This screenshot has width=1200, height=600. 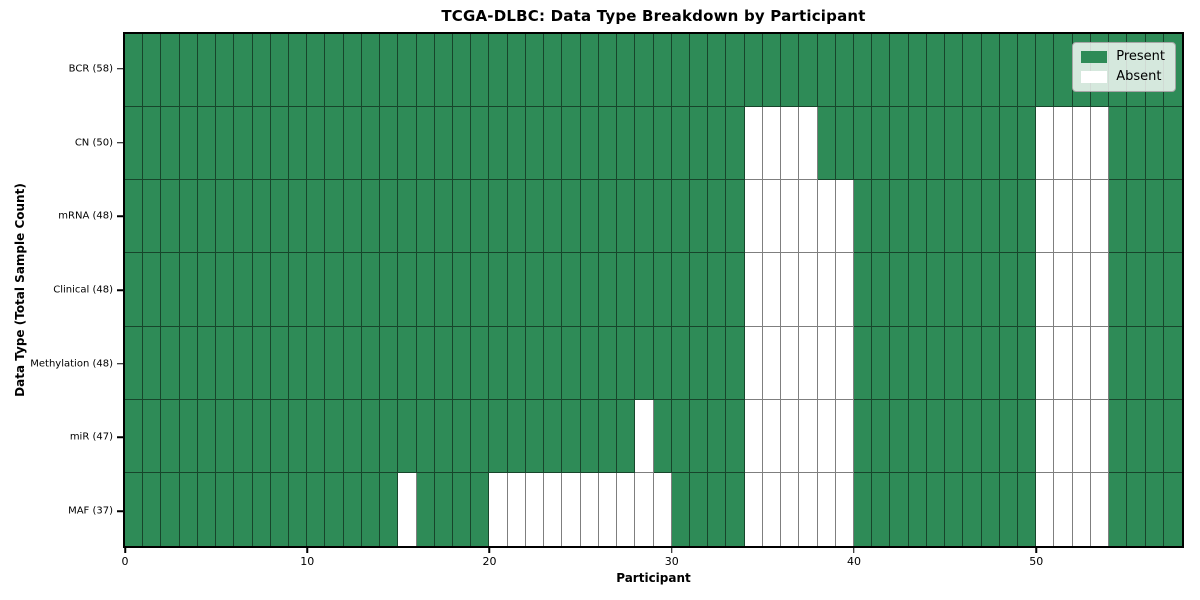 I want to click on legend-swatch-present-icon, so click(x=1094, y=56).